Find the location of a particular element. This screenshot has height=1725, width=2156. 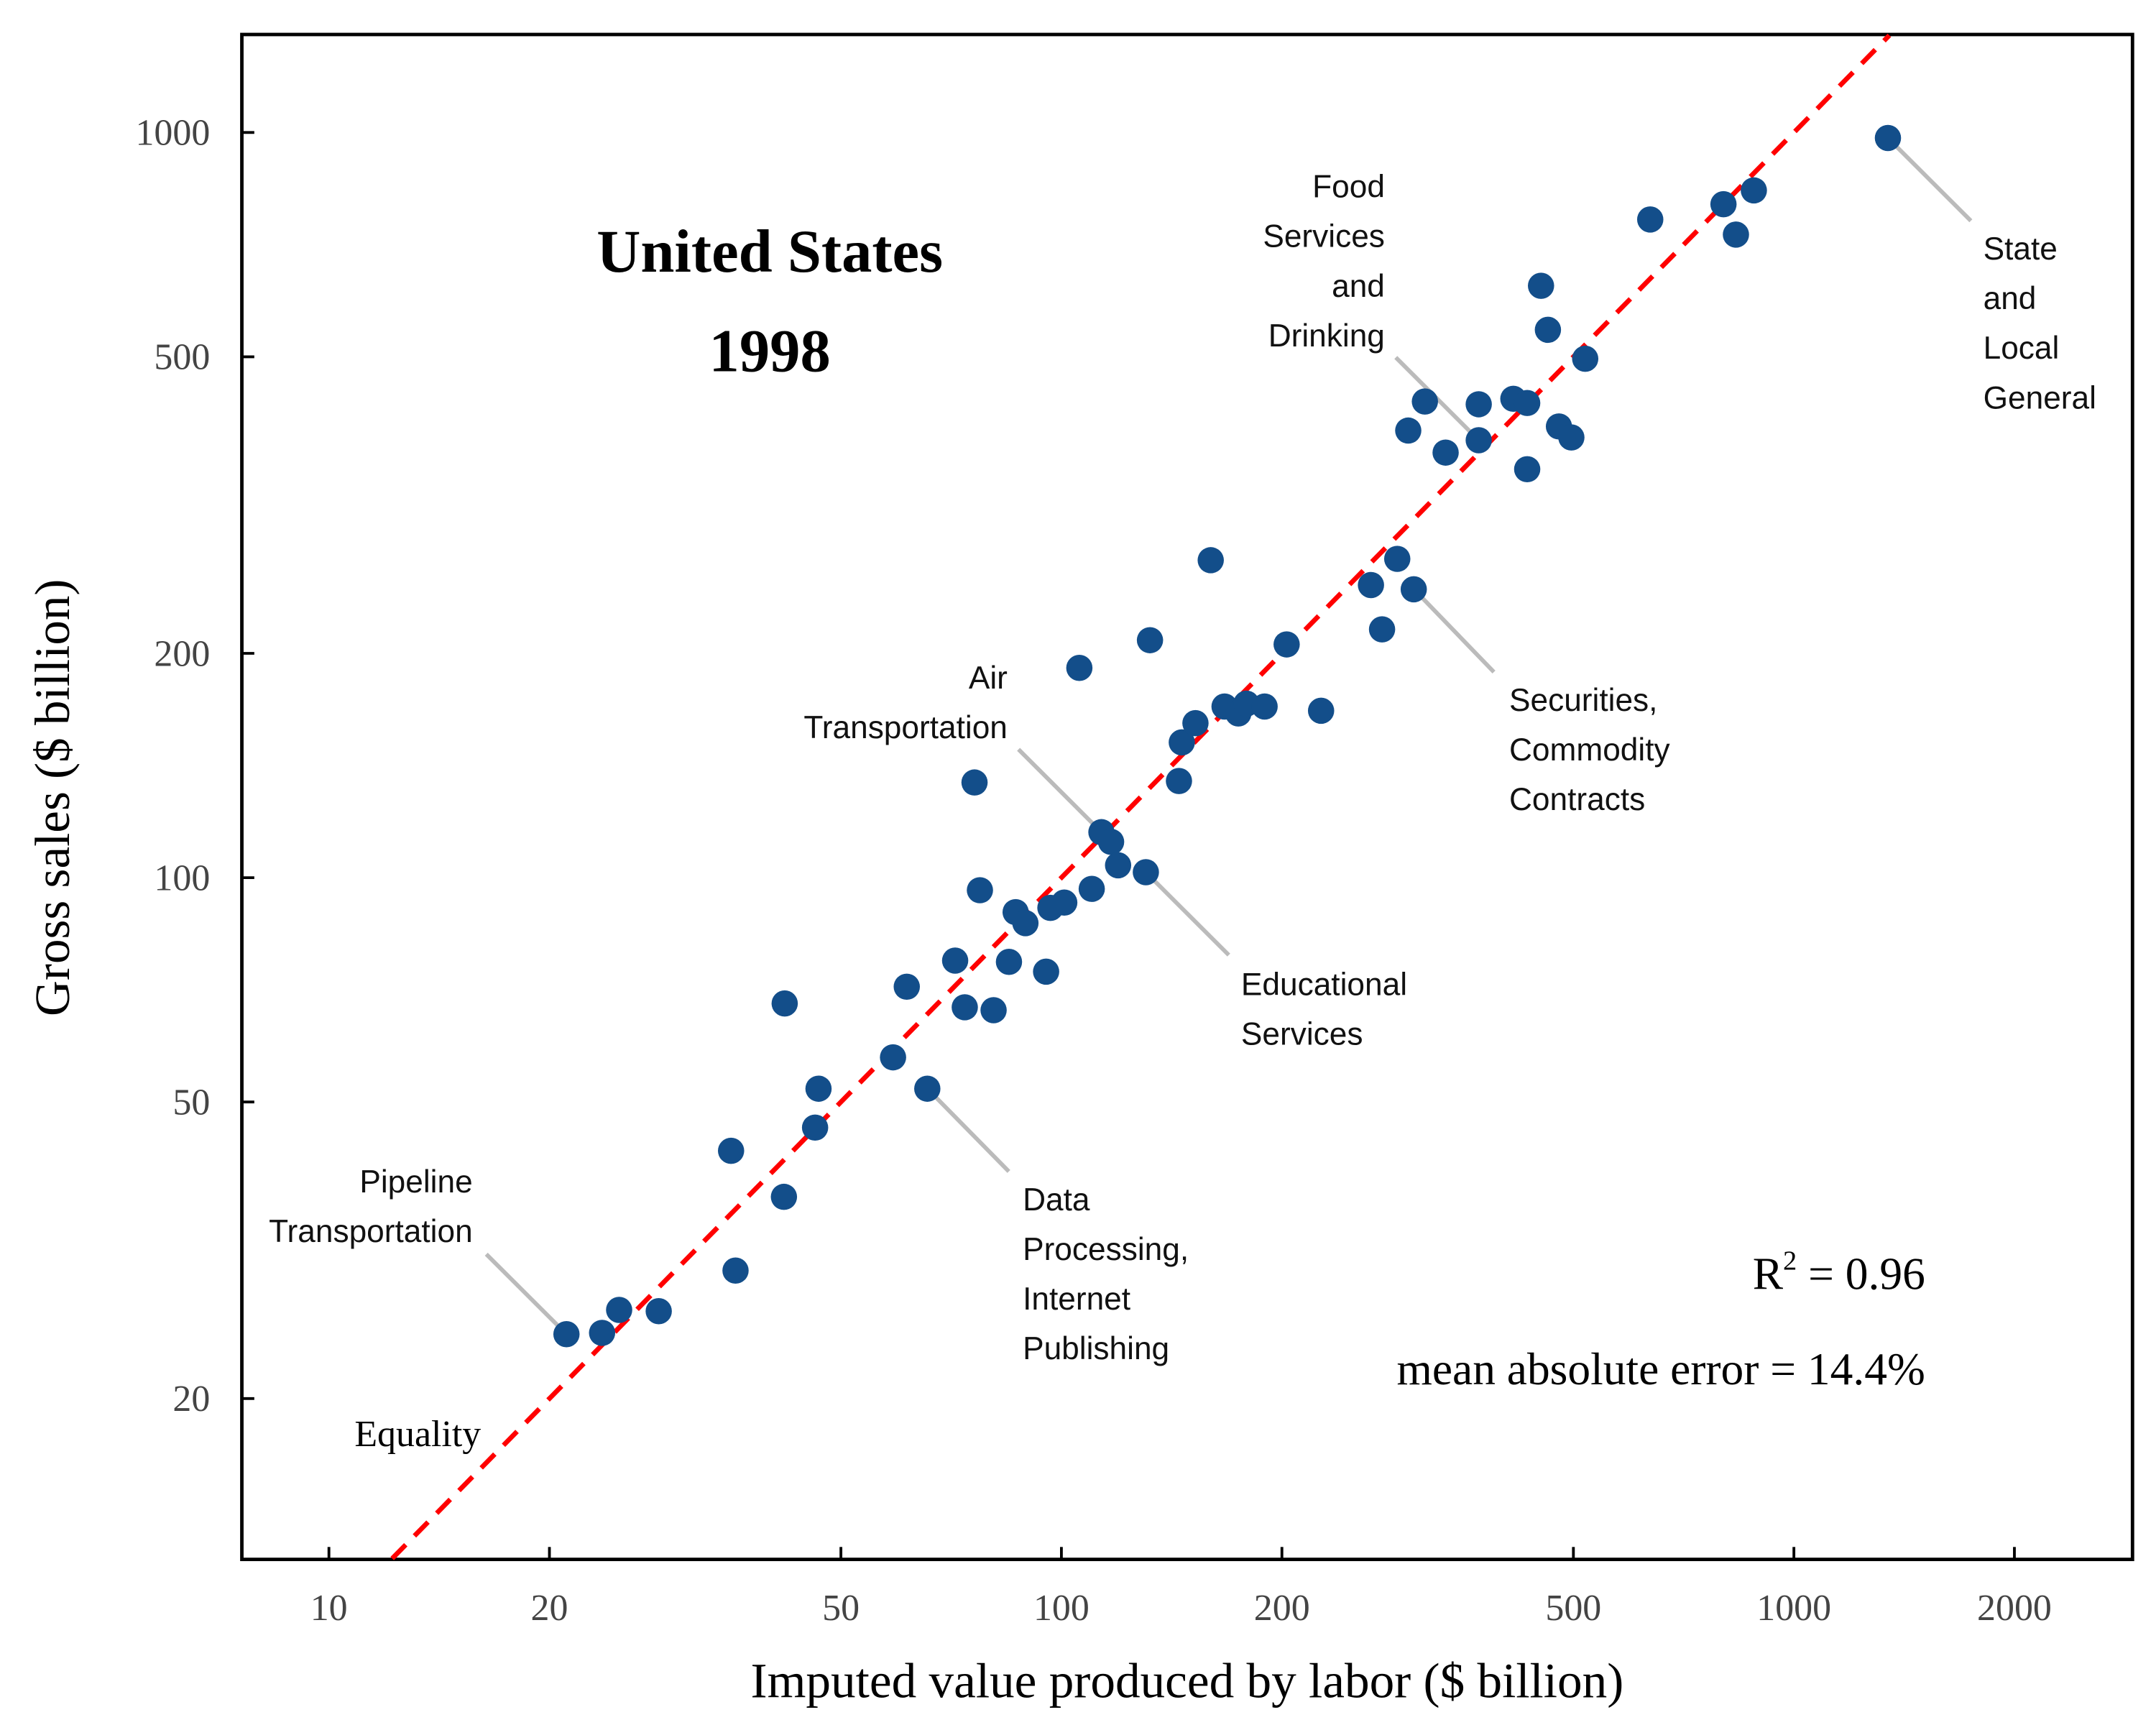

annotation-label: Air Transportation is located at coordinates (905, 703).